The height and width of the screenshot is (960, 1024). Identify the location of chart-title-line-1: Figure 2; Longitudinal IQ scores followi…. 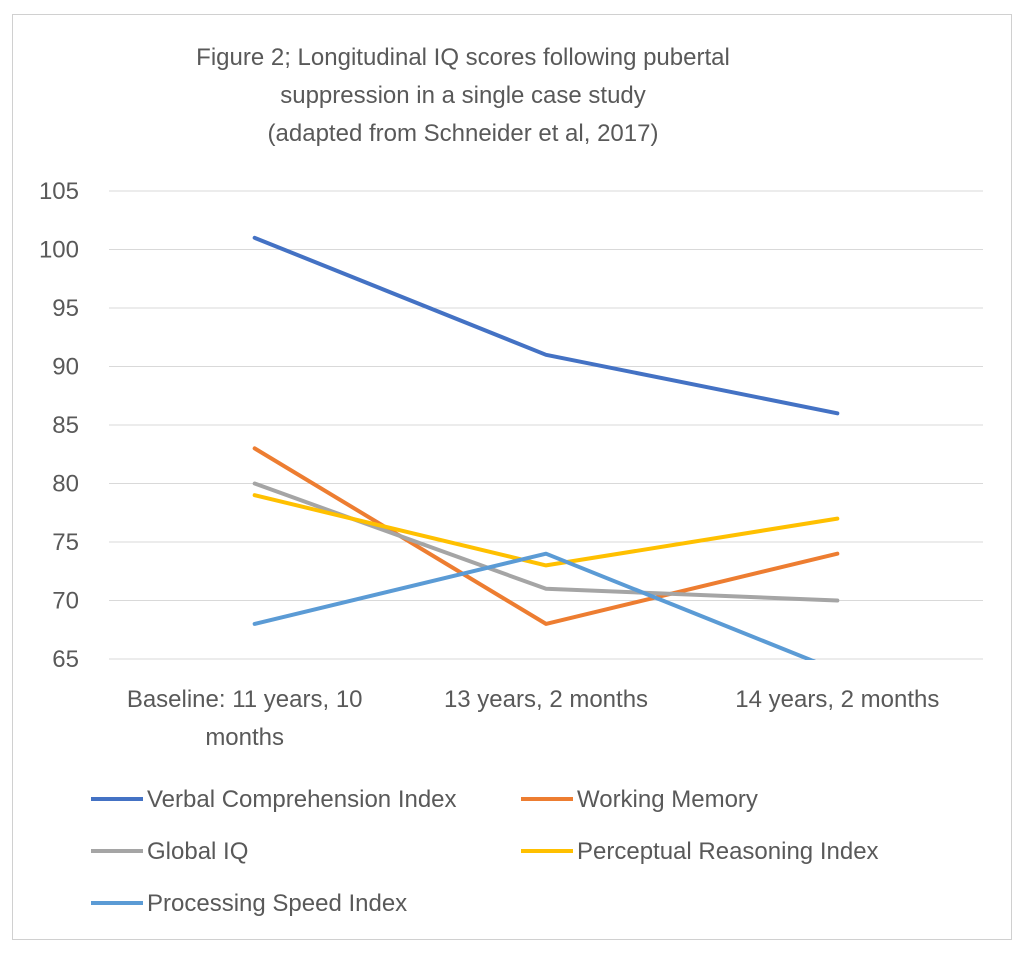
(463, 57).